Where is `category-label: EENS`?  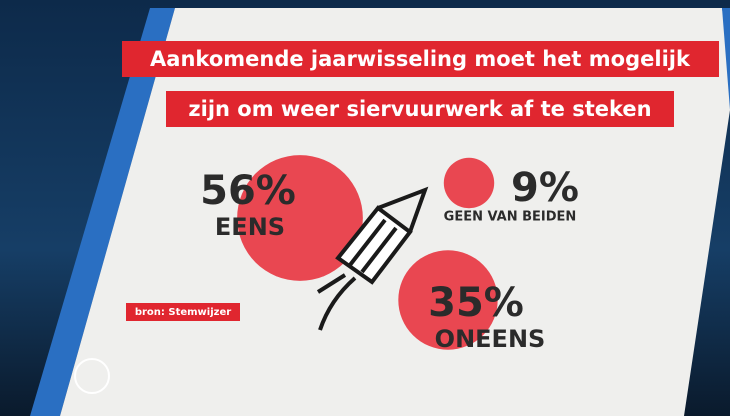
category-label: EENS is located at coordinates (250, 227).